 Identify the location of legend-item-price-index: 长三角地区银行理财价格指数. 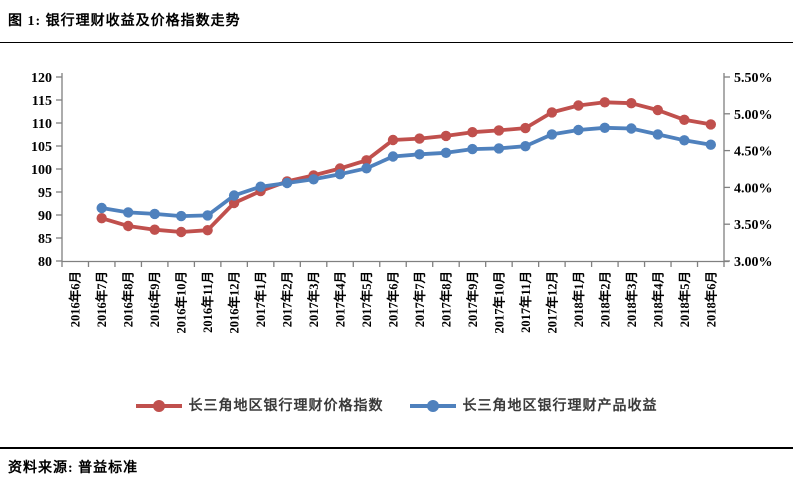
(259, 405).